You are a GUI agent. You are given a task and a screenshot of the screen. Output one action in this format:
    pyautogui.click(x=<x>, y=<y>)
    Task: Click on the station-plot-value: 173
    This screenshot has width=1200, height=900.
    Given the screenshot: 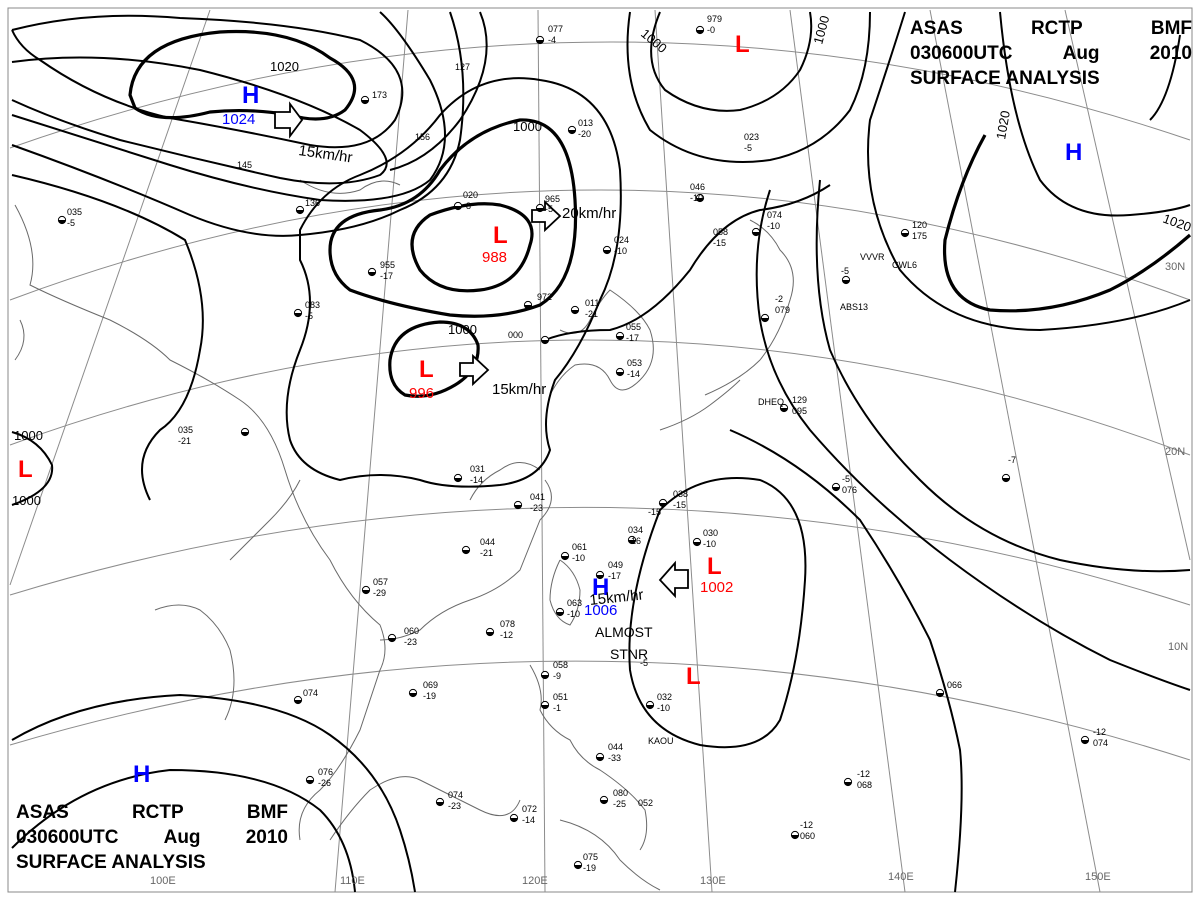 What is the action you would take?
    pyautogui.click(x=379, y=95)
    